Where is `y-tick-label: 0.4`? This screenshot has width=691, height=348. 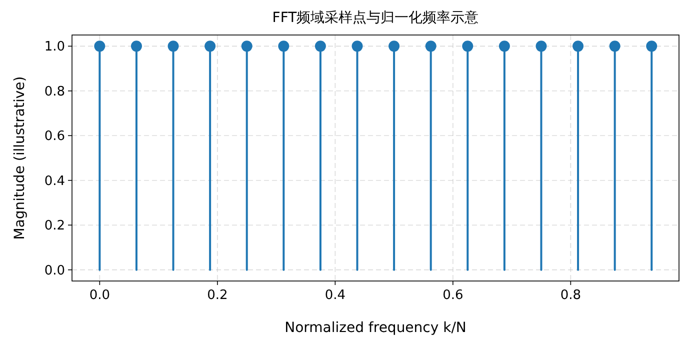 y-tick-label: 0.4 is located at coordinates (54, 181).